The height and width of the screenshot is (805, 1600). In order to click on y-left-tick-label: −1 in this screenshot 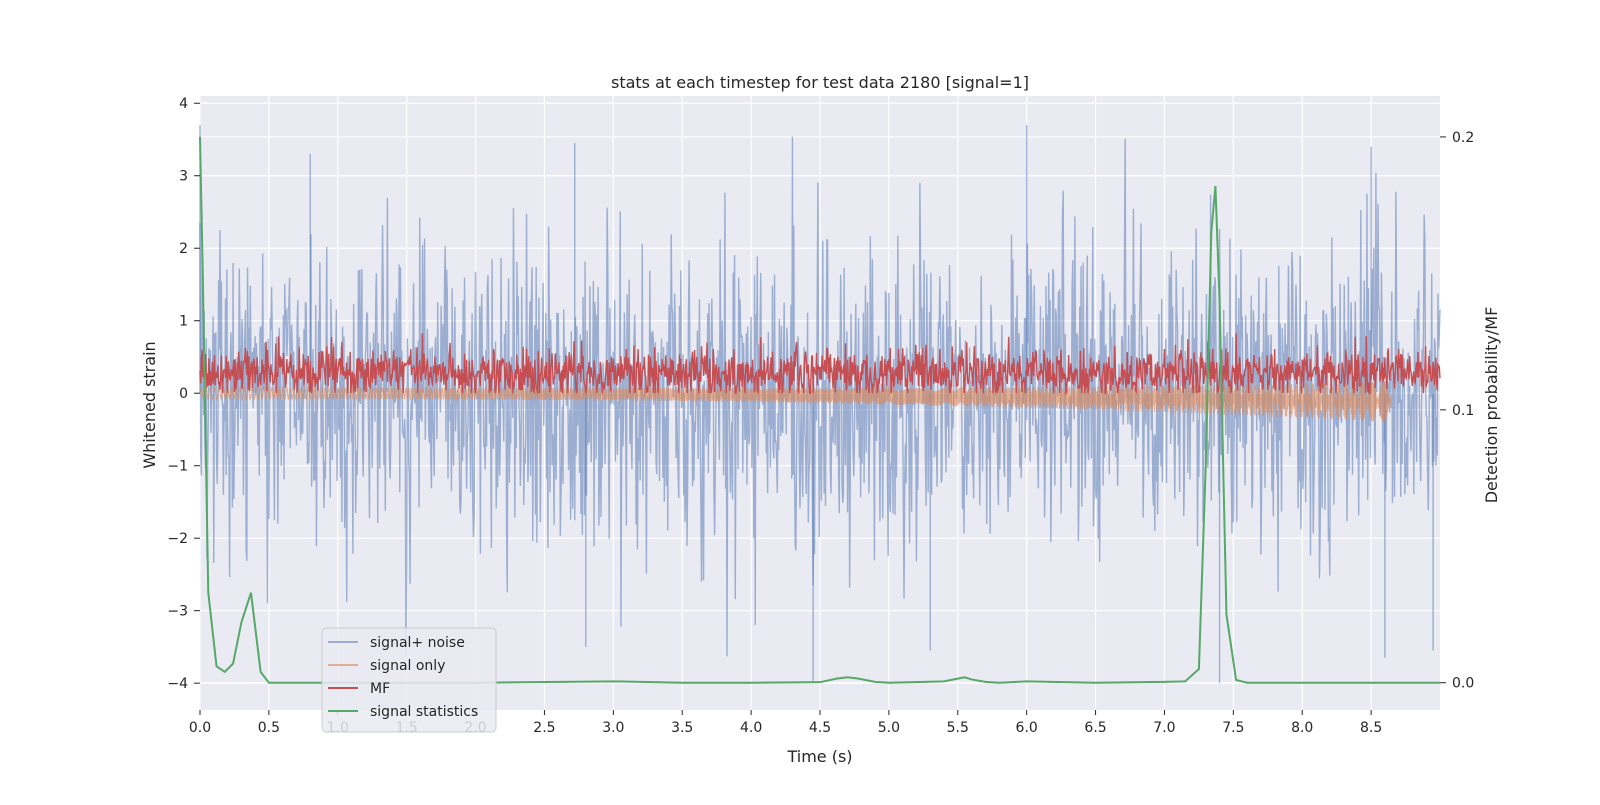, I will do `click(177, 467)`.